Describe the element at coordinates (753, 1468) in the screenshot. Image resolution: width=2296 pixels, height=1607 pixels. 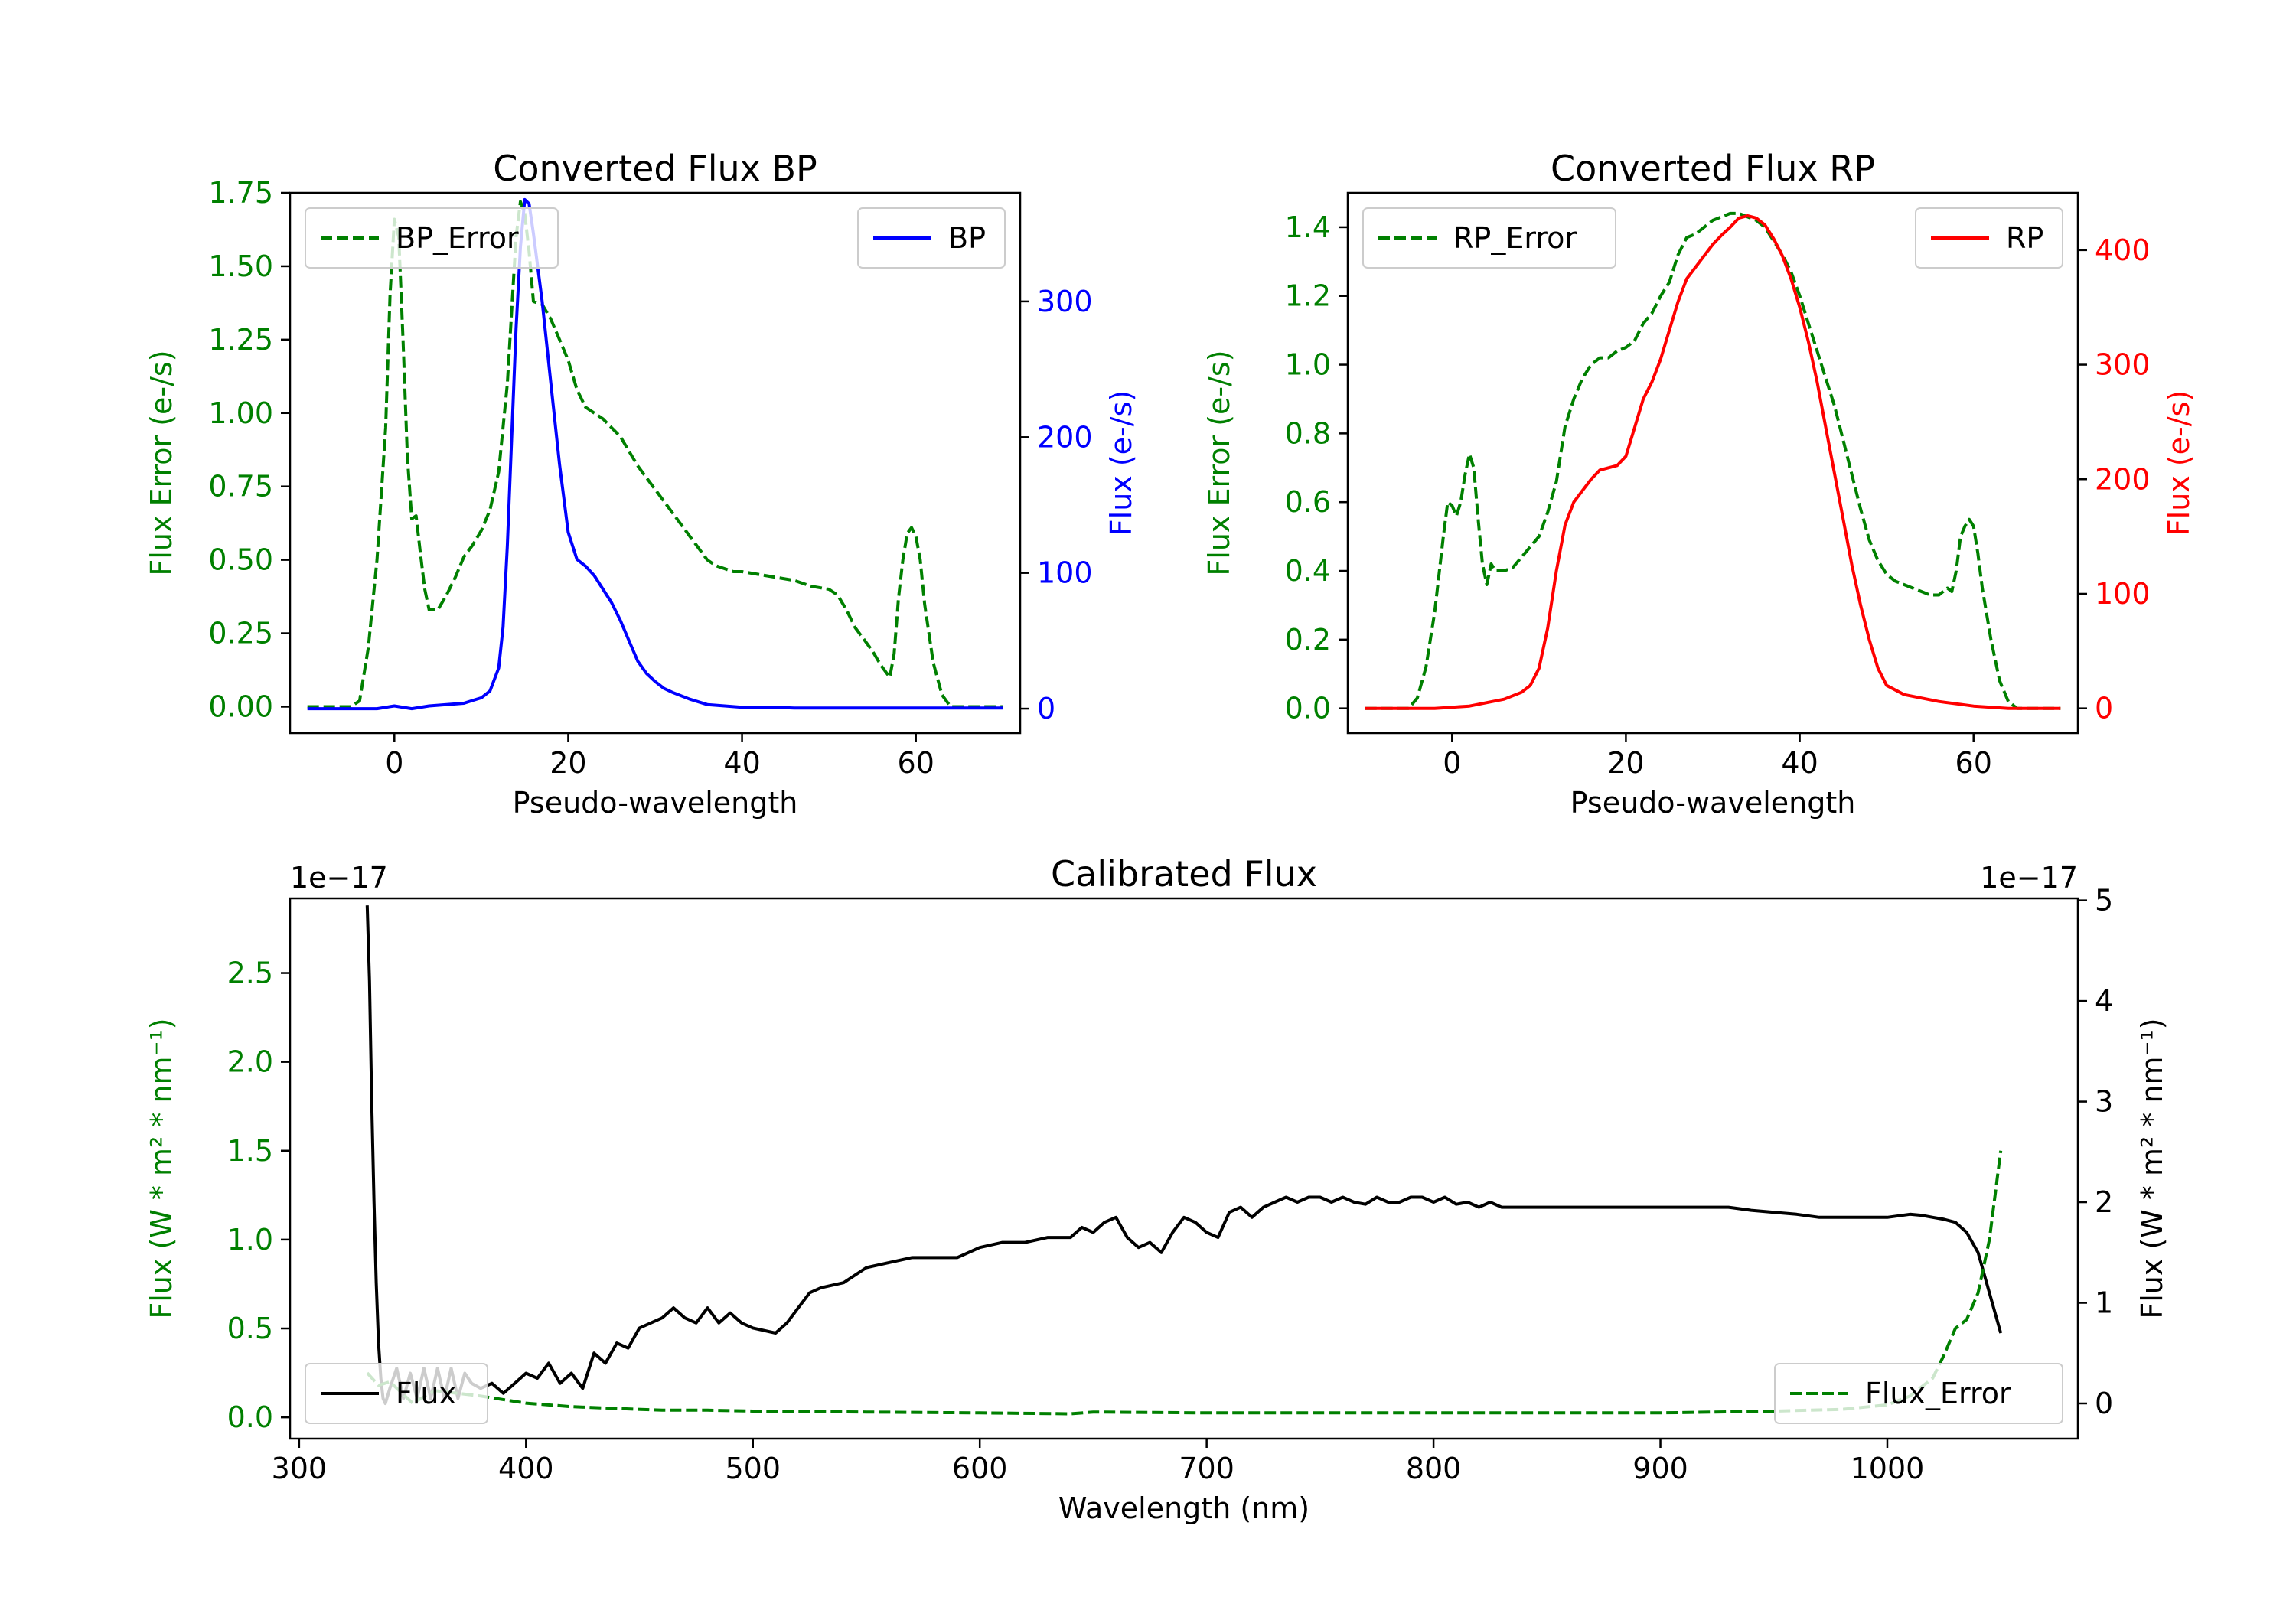
I see `cal-x-tick-label: 500` at that location.